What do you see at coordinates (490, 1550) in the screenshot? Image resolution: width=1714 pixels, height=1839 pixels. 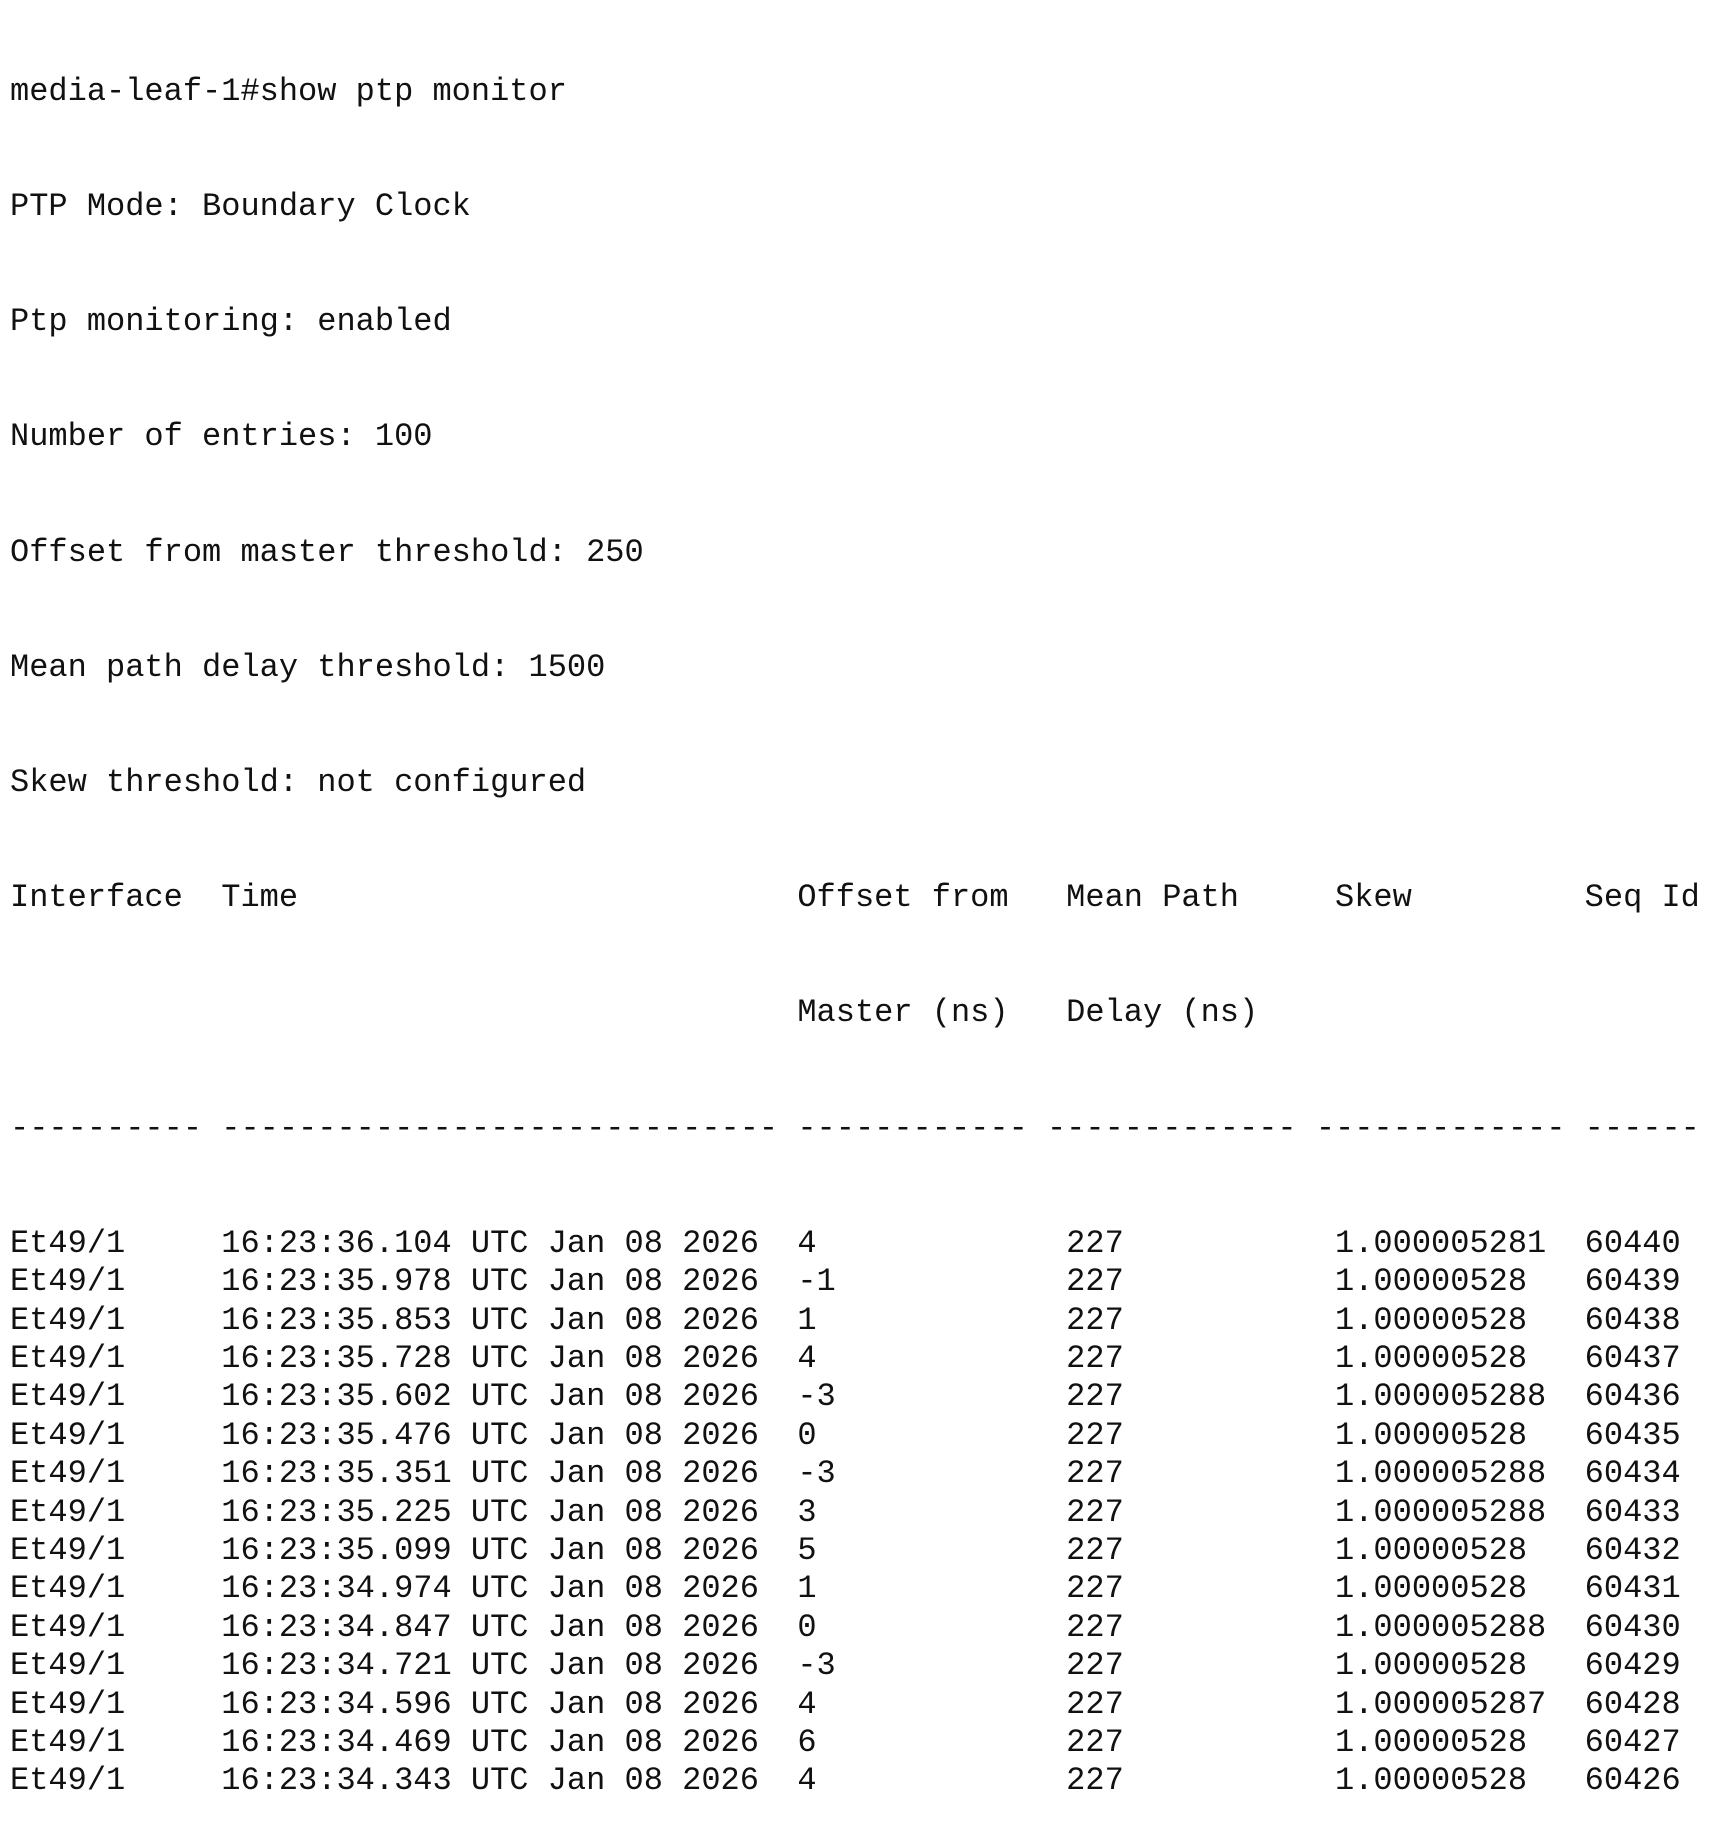 I see `cell-time: 16:23:35.099 UTC Jan 08 2026` at bounding box center [490, 1550].